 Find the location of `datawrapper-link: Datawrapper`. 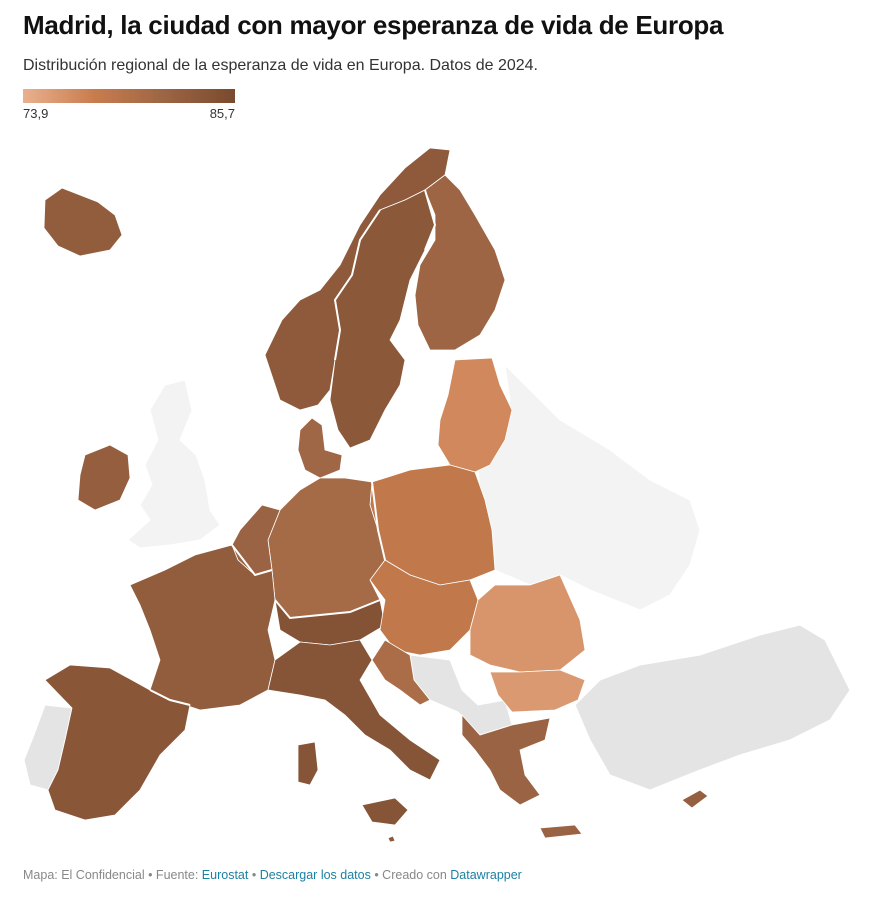

datawrapper-link: Datawrapper is located at coordinates (486, 875).